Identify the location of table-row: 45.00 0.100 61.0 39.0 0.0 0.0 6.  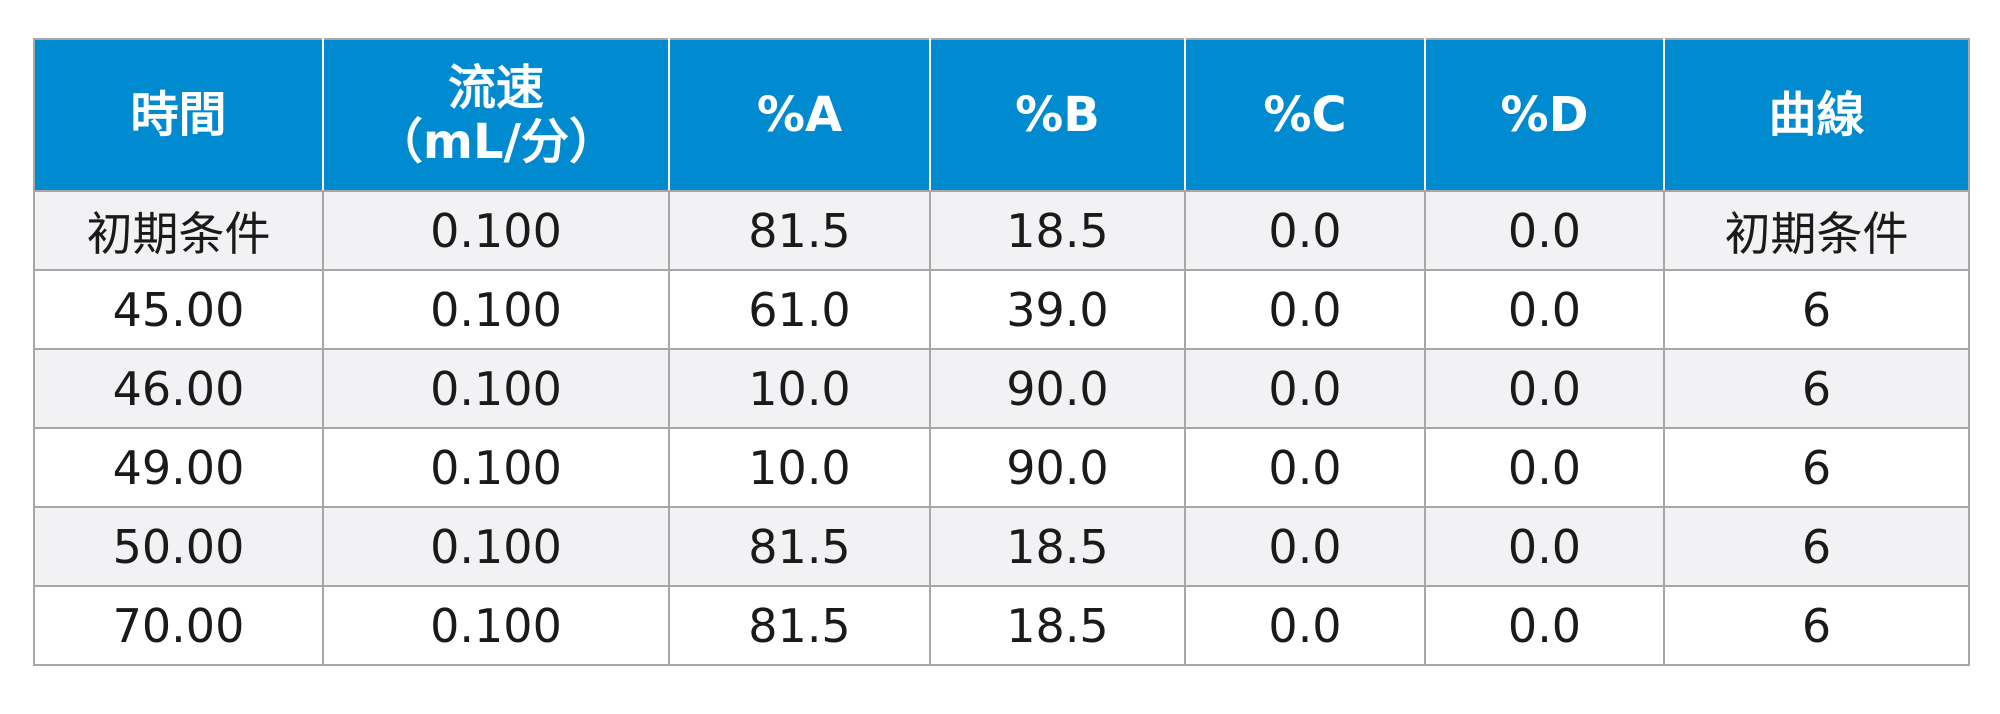
(1001, 309).